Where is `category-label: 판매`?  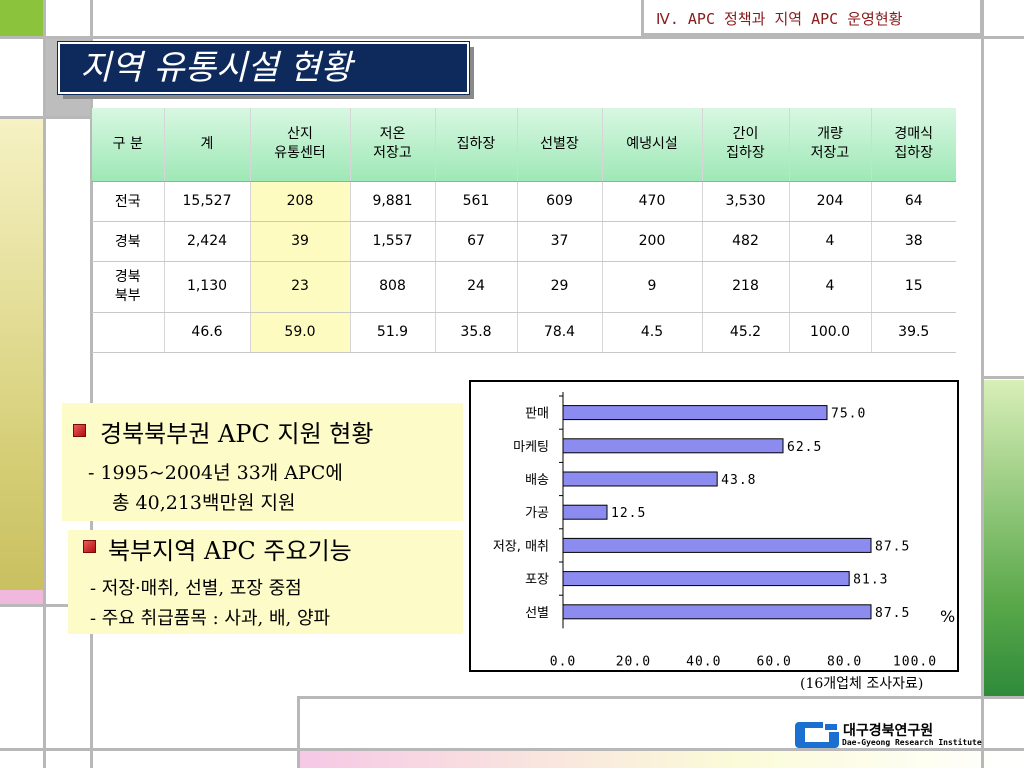
category-label: 판매 is located at coordinates (537, 414).